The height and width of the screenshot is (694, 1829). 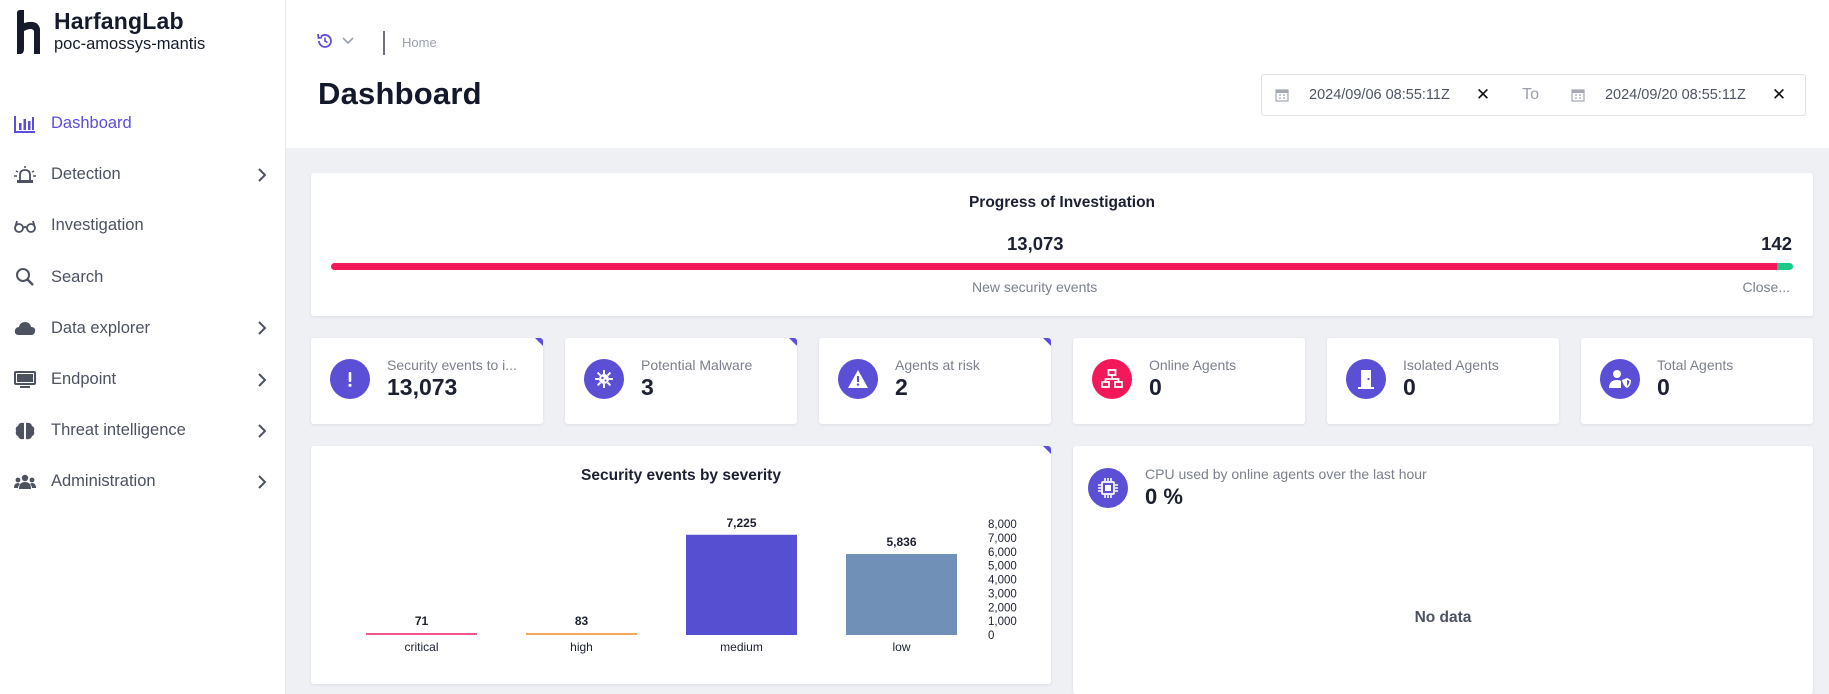 What do you see at coordinates (1189, 381) in the screenshot?
I see `stat-card-online-agents: Online Agents 0` at bounding box center [1189, 381].